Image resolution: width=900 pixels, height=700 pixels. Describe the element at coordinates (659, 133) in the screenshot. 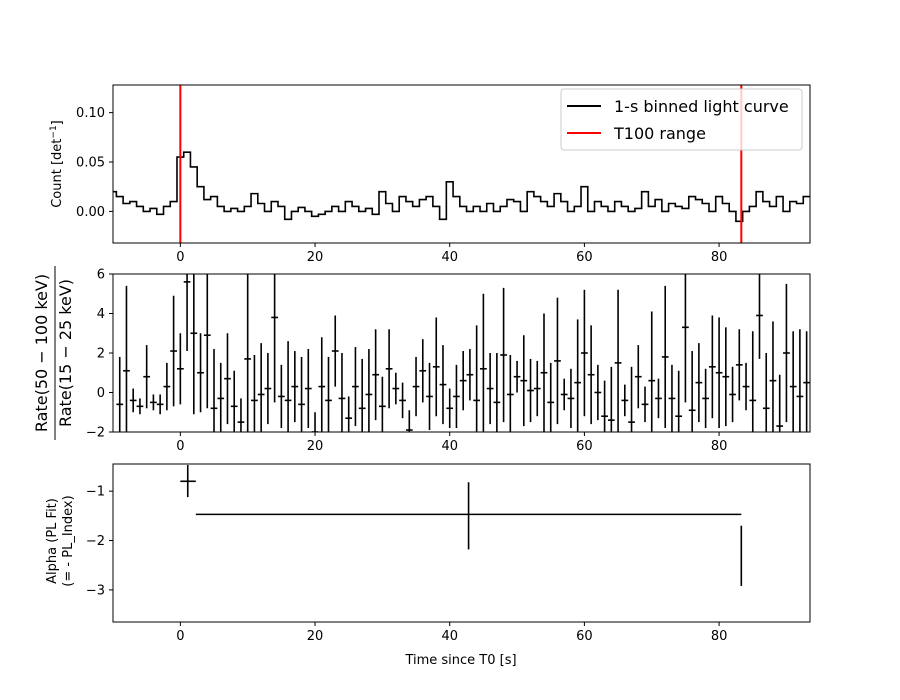

I see `legend-label-t100: T100 range` at that location.